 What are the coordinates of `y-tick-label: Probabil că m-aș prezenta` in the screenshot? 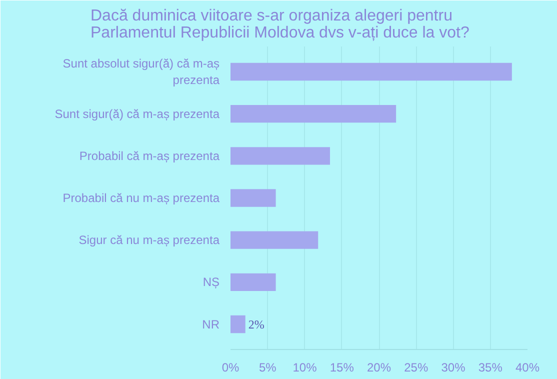 It's located at (149, 155).